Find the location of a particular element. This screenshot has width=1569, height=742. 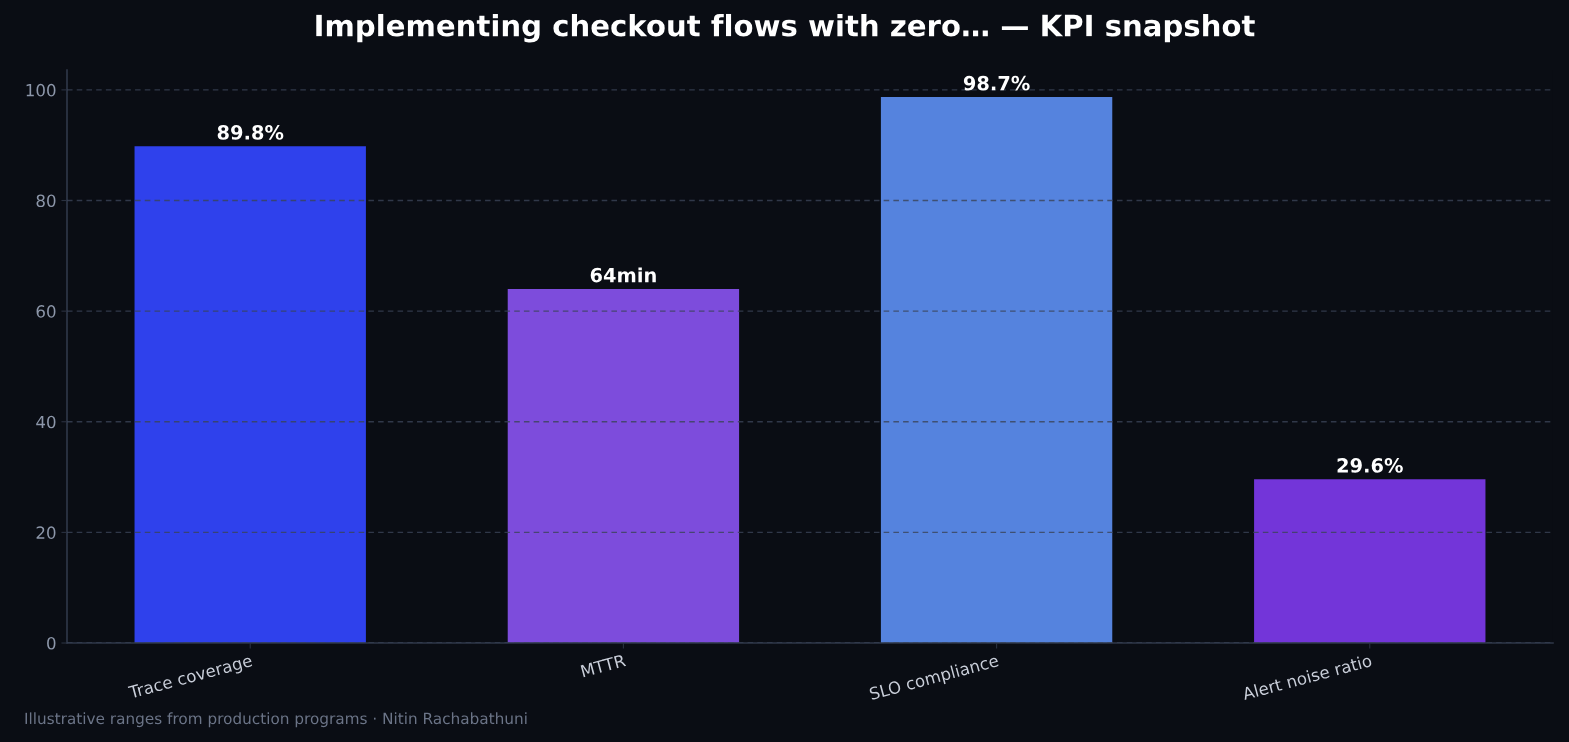

text: Illustrative ranges from production programs · Nitin Rachabathuni is located at coordinates (276, 720).